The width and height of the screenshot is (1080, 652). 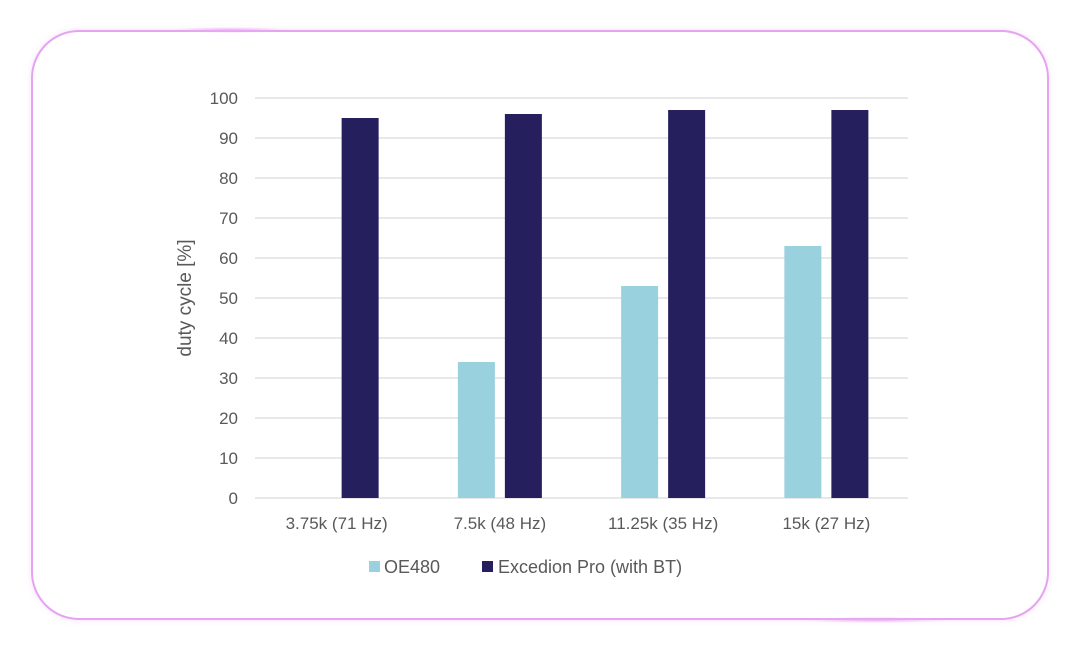 I want to click on x-tick-label: 7.5k (48 Hz), so click(x=500, y=523).